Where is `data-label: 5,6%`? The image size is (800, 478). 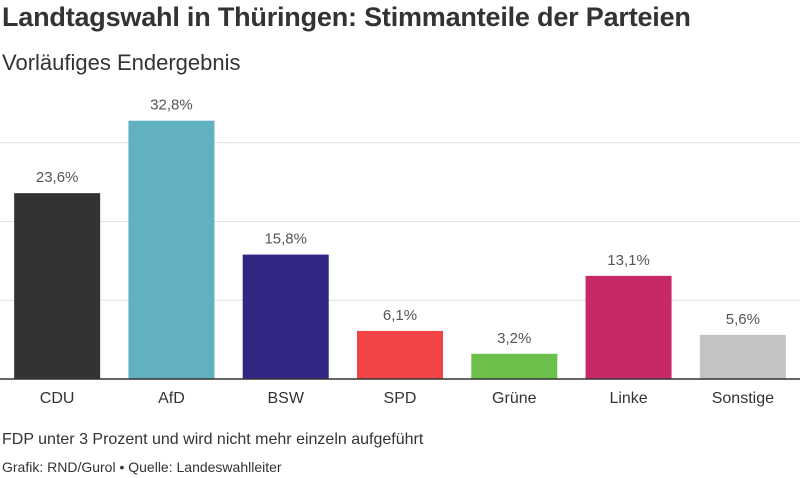
data-label: 5,6% is located at coordinates (743, 319).